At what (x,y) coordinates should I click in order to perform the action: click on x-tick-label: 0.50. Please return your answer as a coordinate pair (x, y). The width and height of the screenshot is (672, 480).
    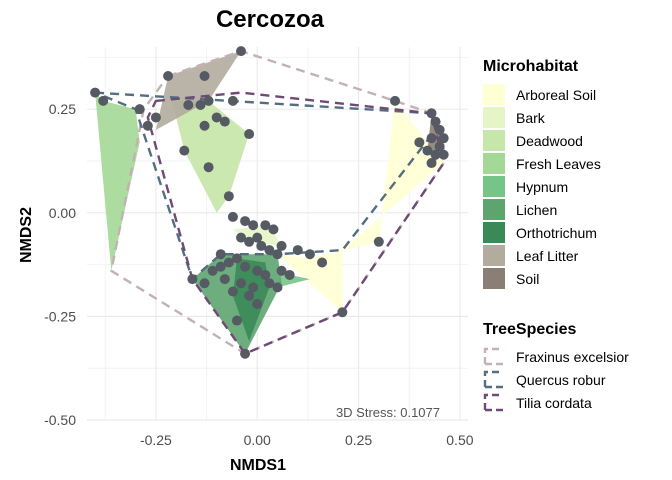
    Looking at the image, I should click on (459, 440).